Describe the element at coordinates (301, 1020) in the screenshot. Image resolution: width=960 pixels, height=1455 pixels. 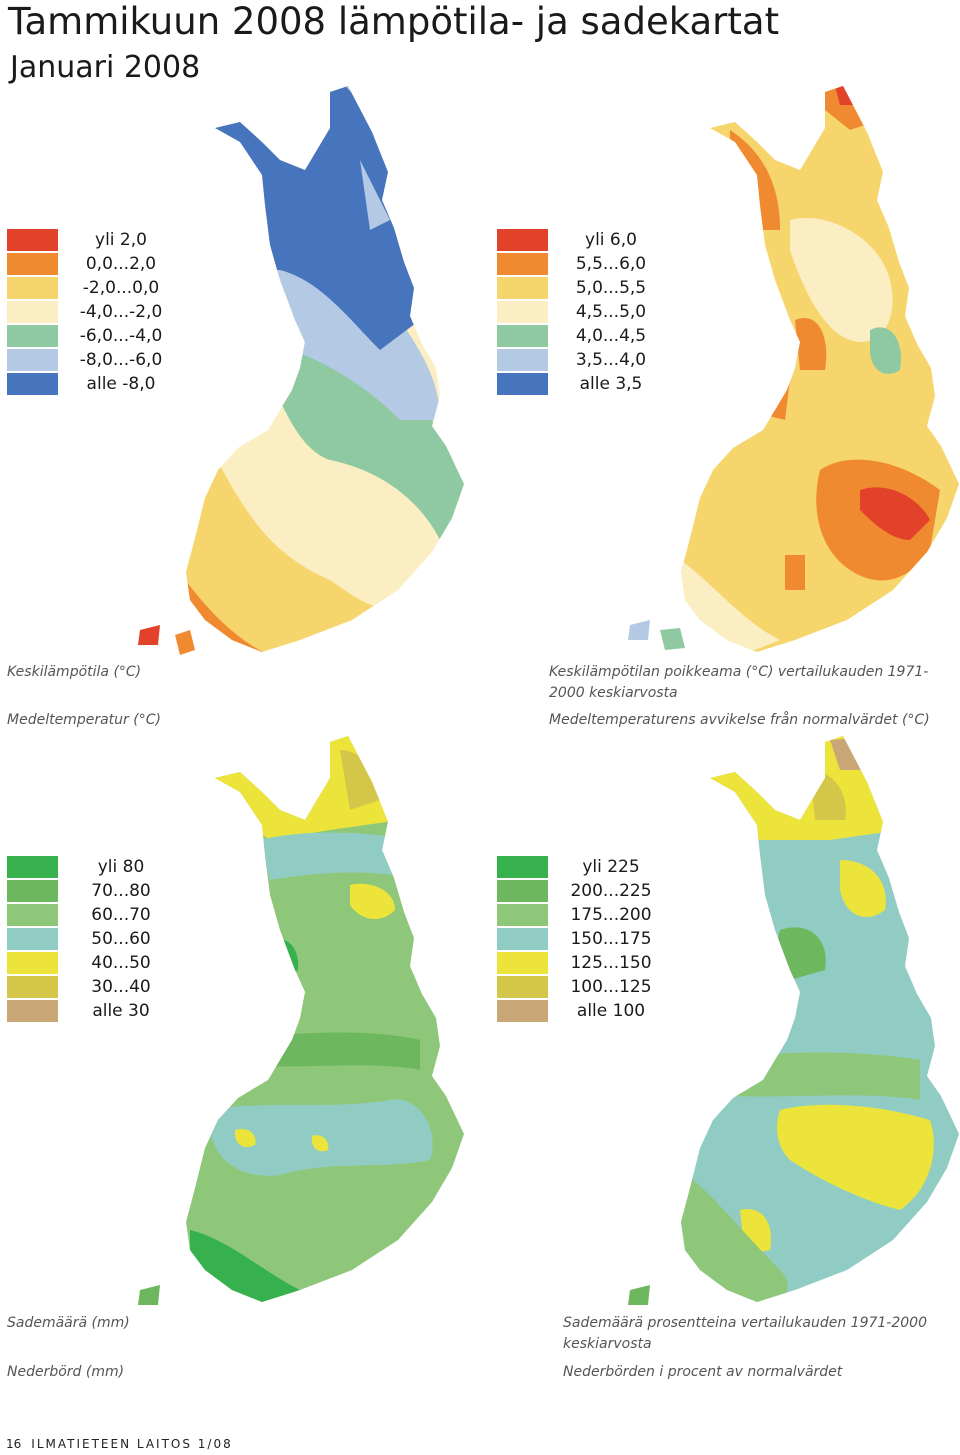
I see `precipitation-map` at that location.